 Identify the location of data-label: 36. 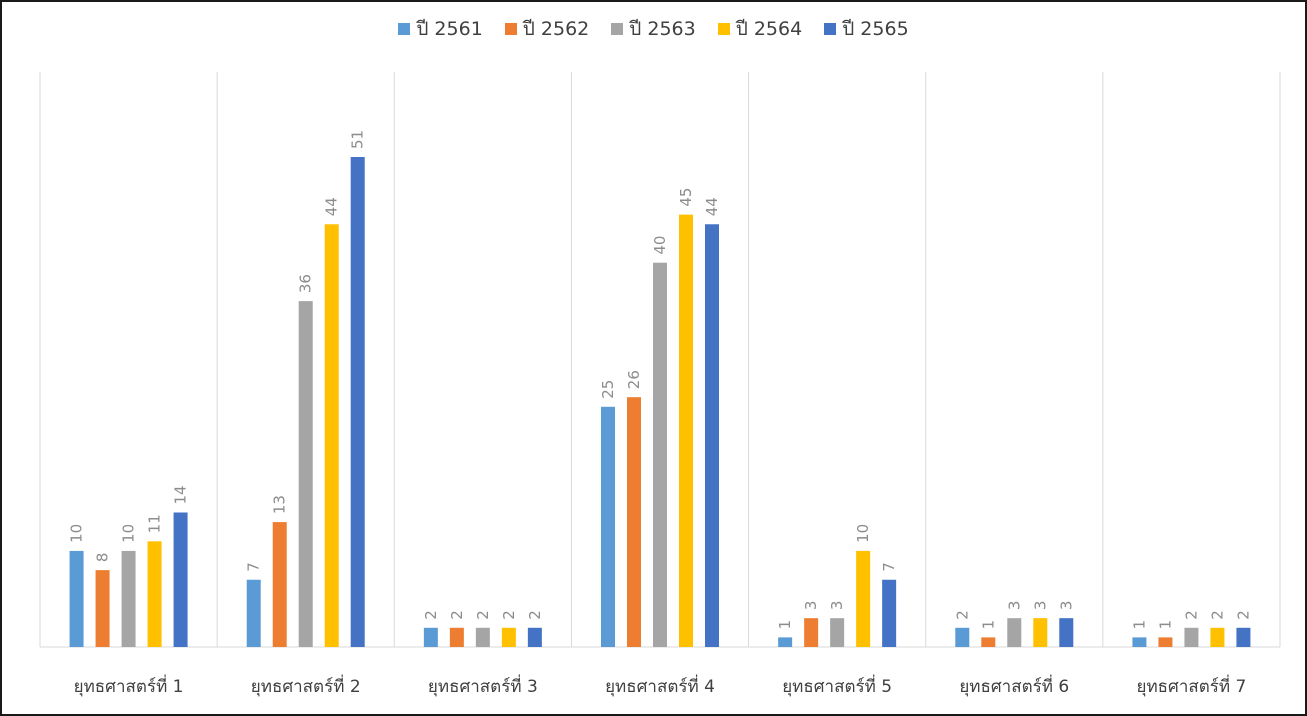
(306, 283).